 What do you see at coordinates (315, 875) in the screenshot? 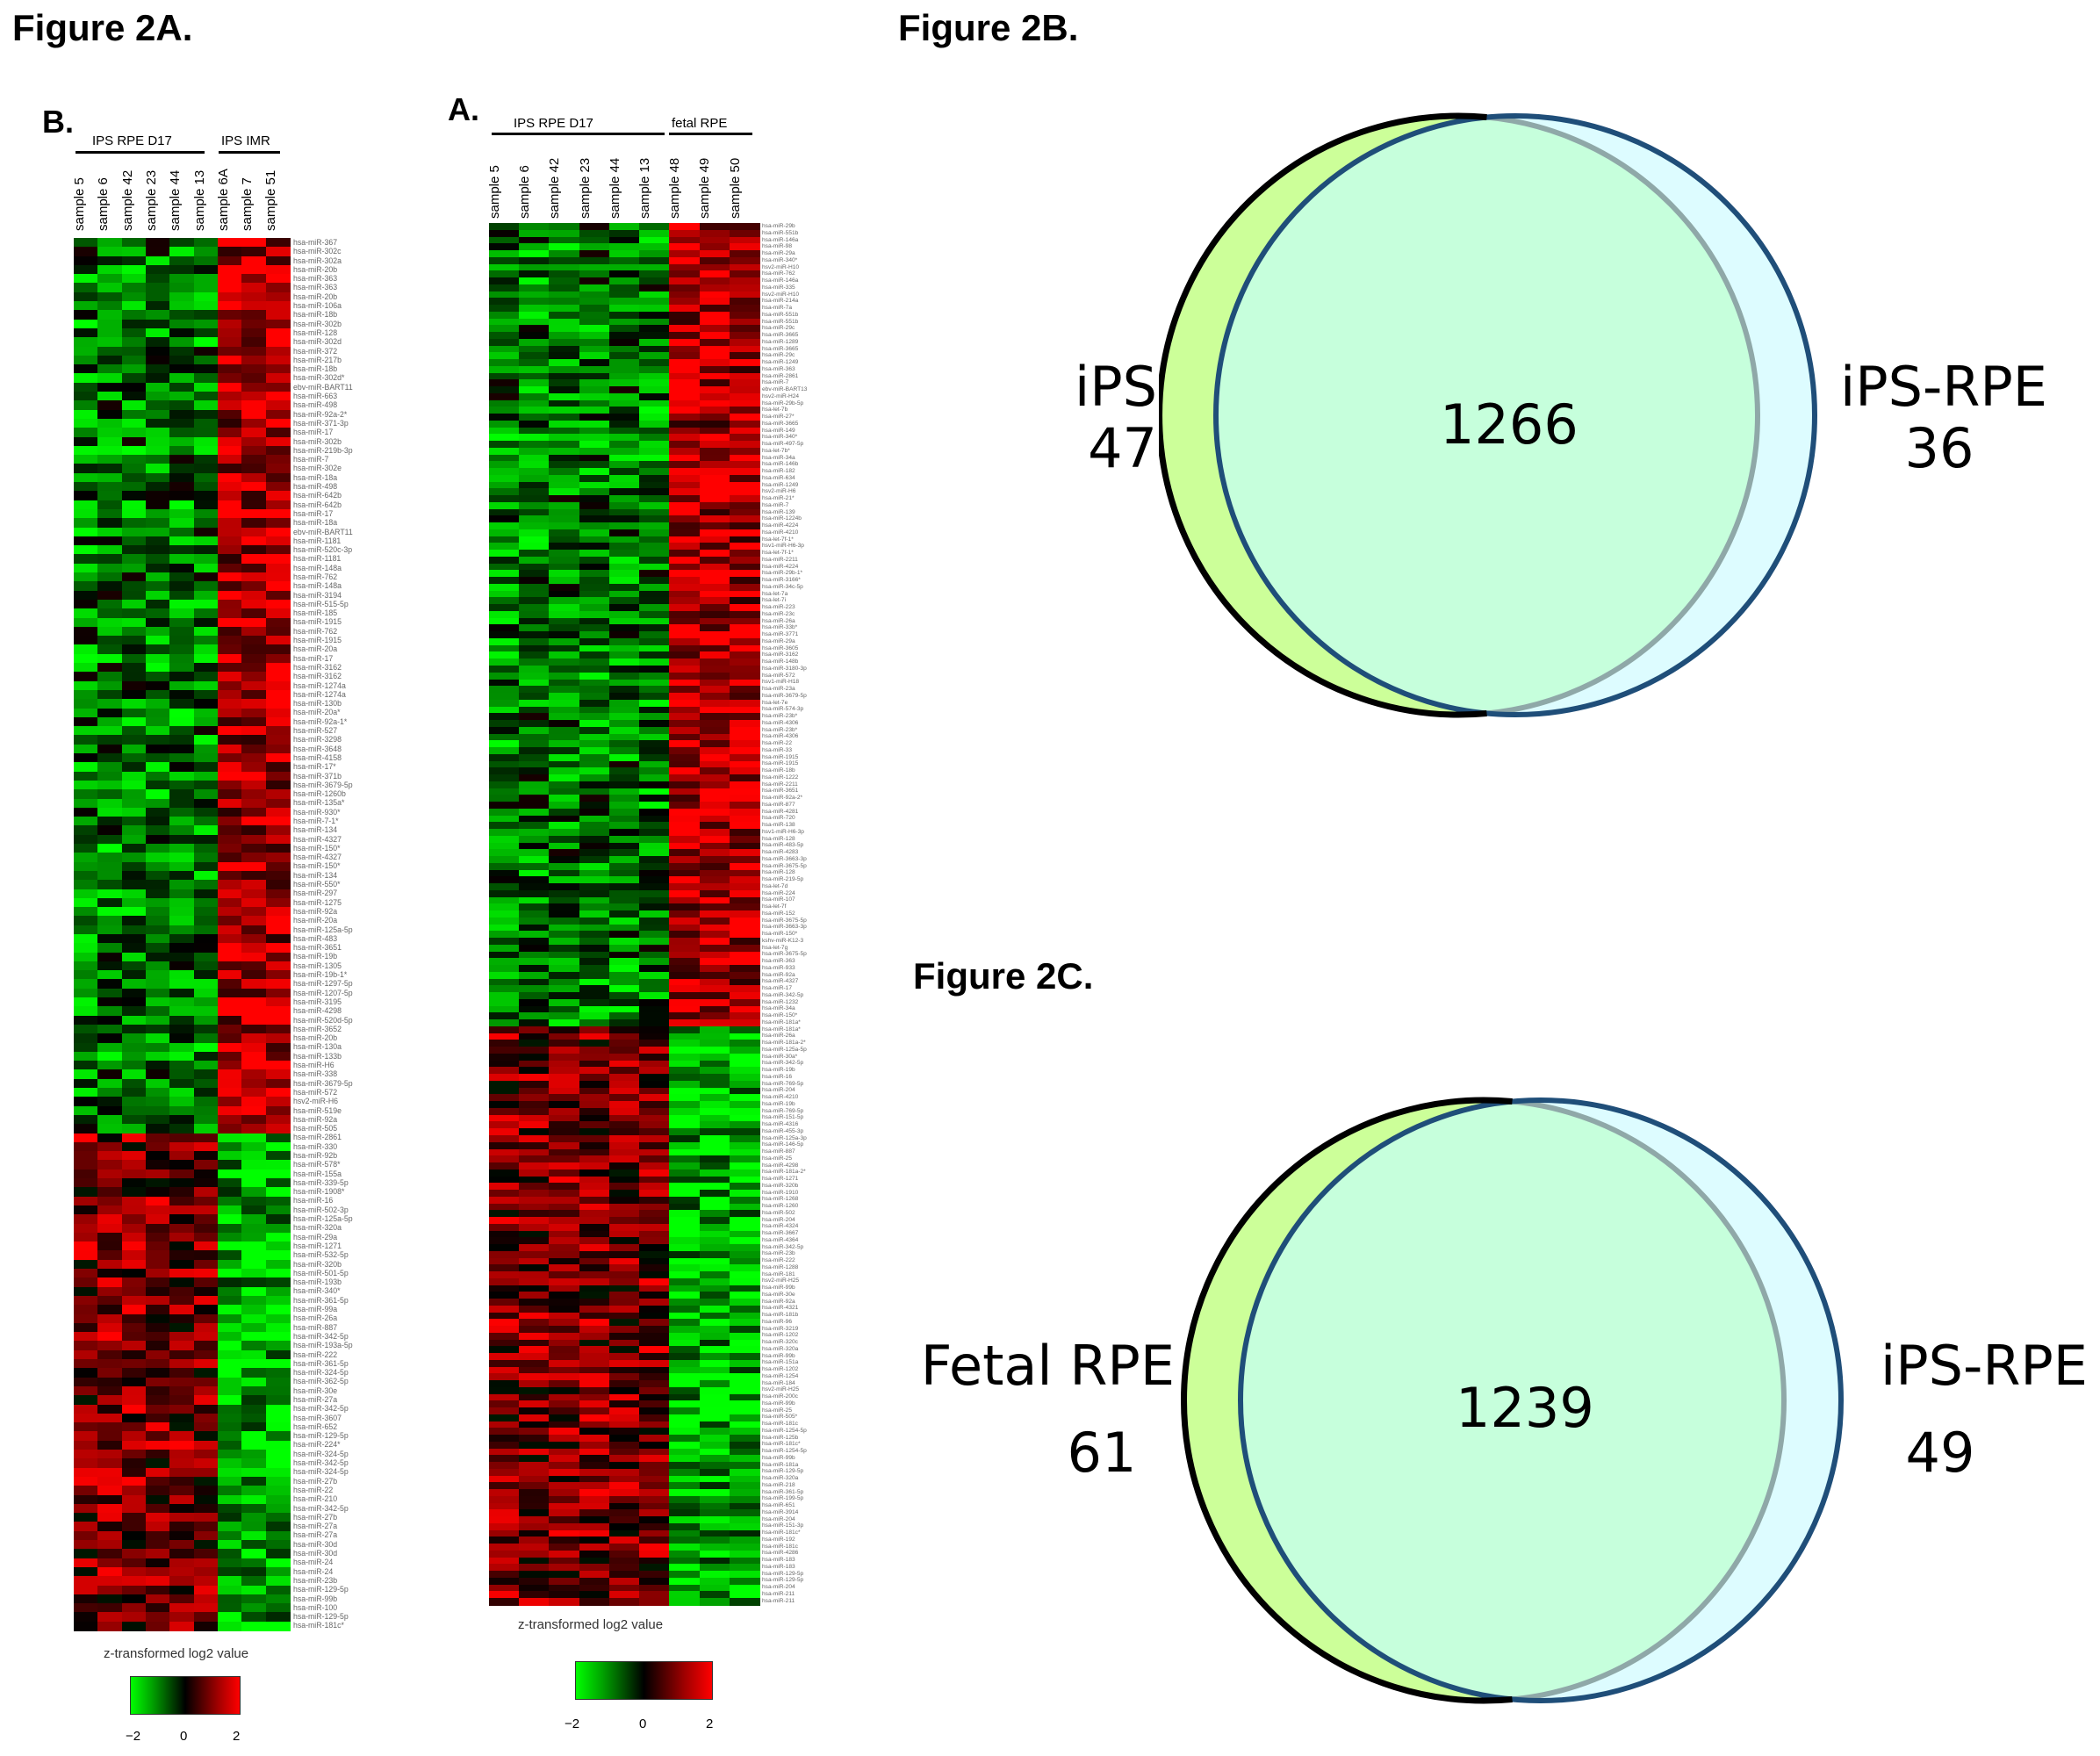
I see `heatmap-row-label: hsa-miR-134` at bounding box center [315, 875].